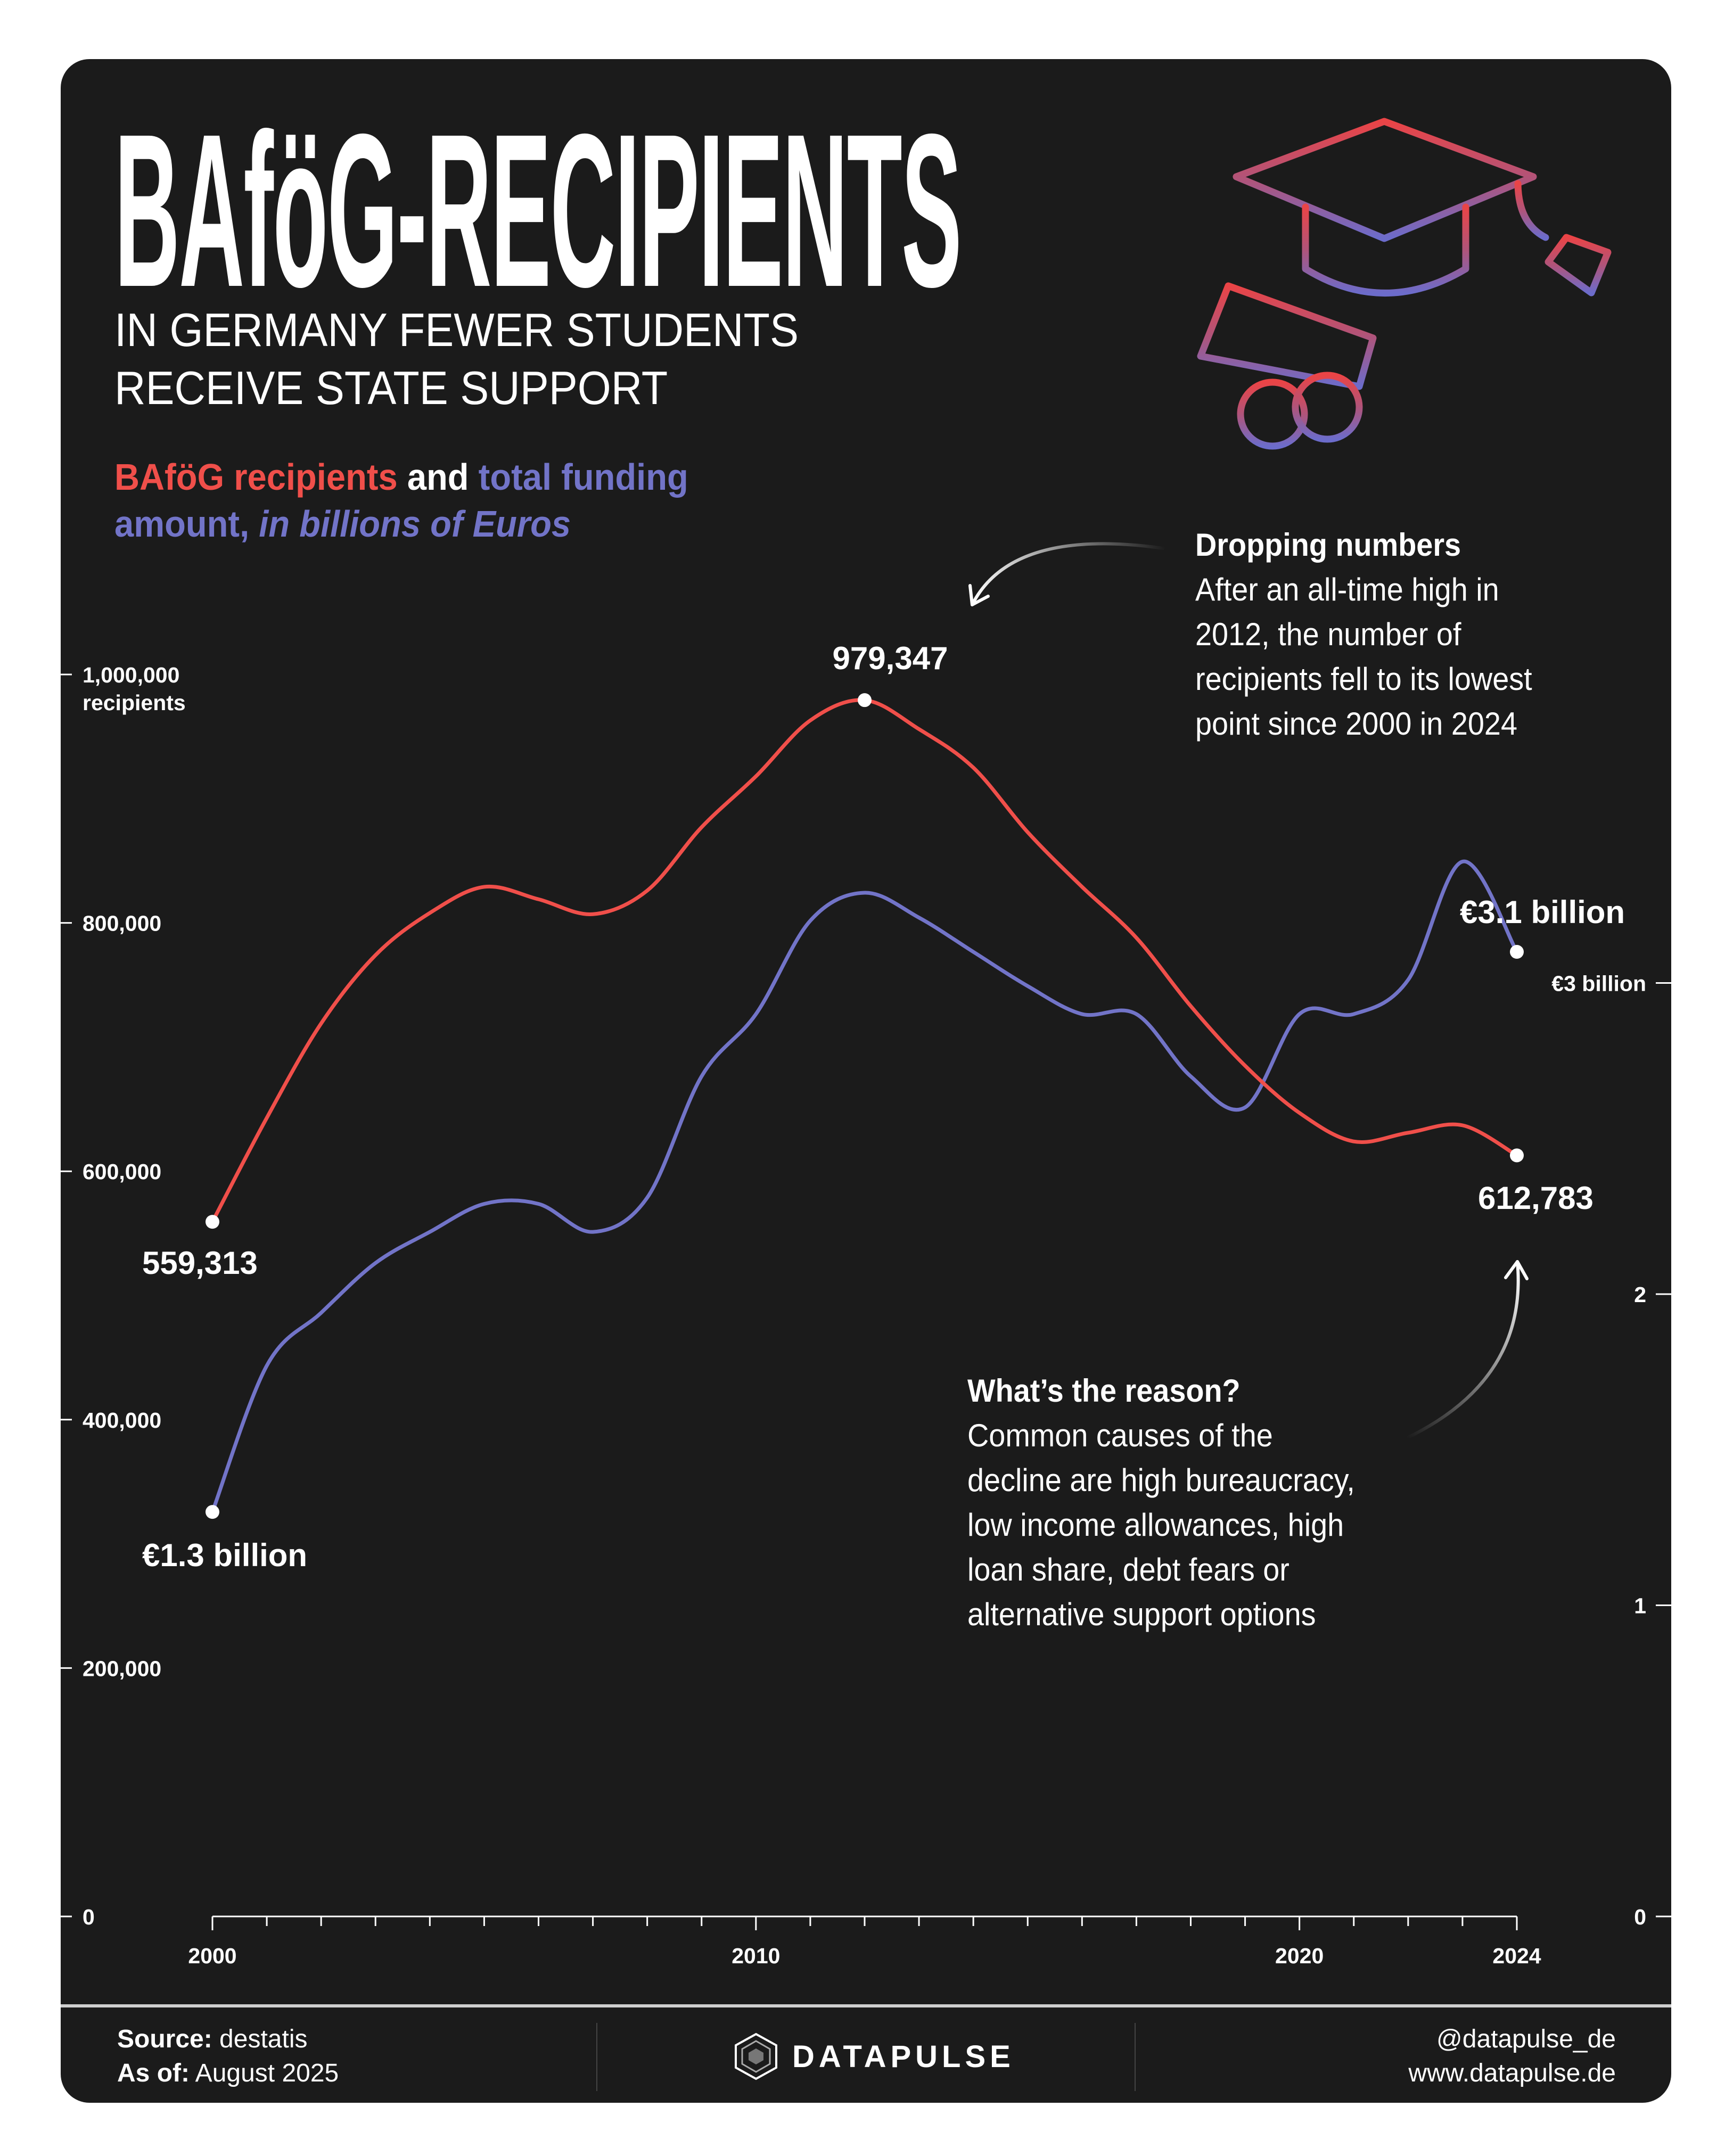  Describe the element at coordinates (1300, 1956) in the screenshot. I see `x-tick-label: 2020` at that location.